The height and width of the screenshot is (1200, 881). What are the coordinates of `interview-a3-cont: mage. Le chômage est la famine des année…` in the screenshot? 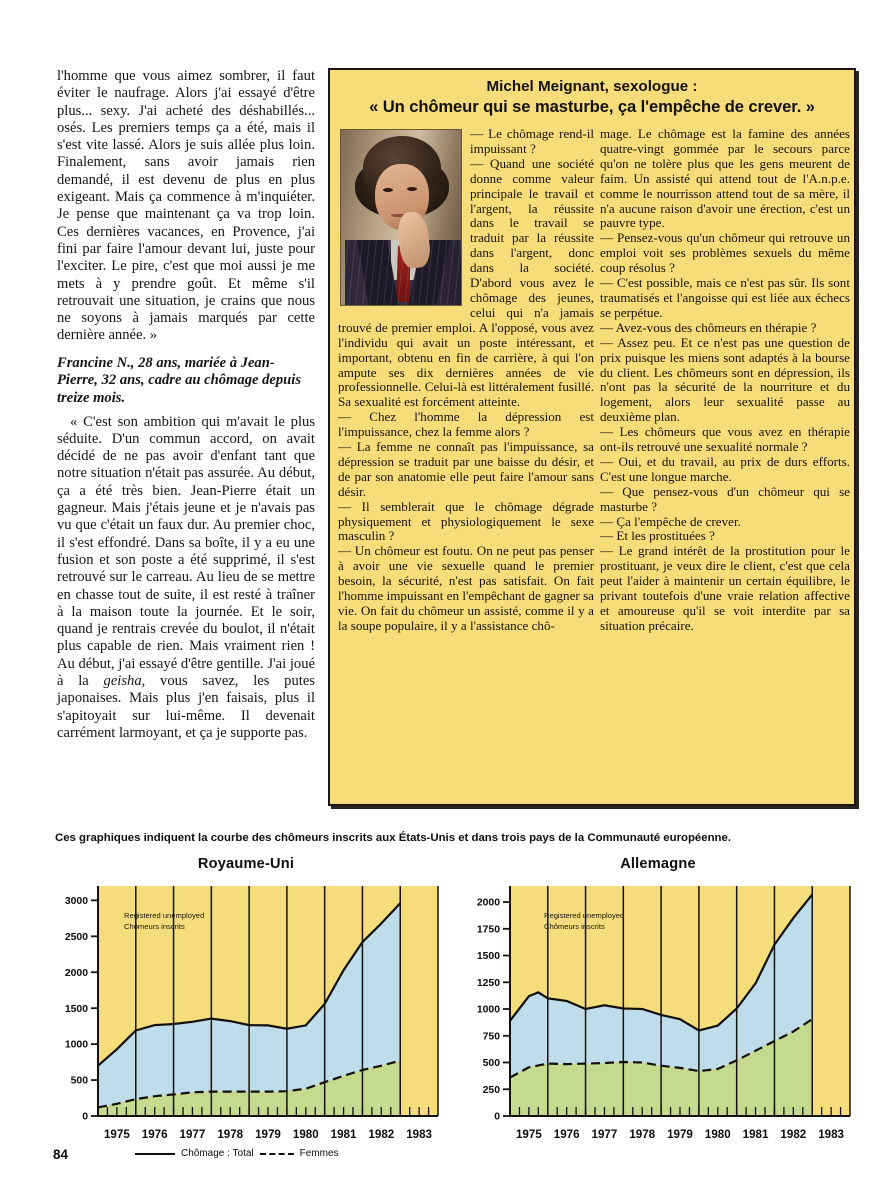 It's located at (725, 178).